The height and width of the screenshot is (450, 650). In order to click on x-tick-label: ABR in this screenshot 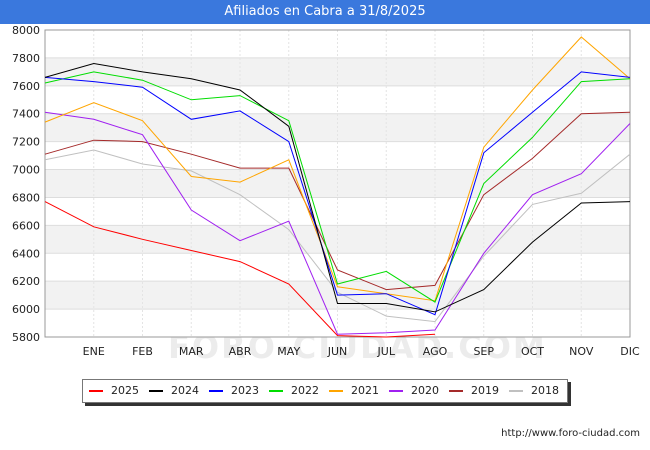, I will do `click(240, 351)`.